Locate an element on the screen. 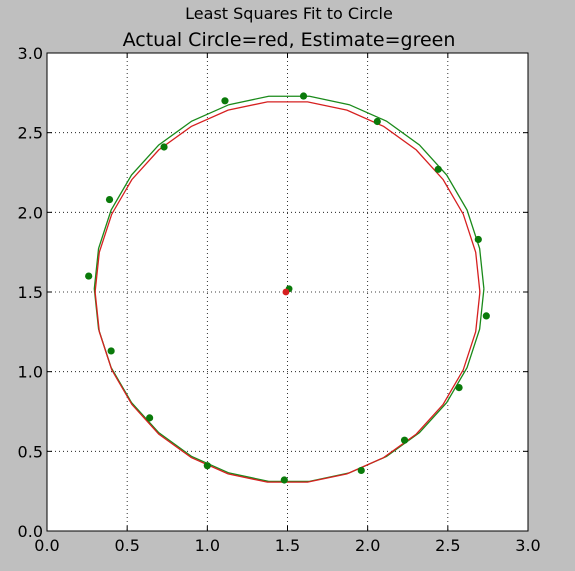  y-tick-label: 2.0 is located at coordinates (30, 212).